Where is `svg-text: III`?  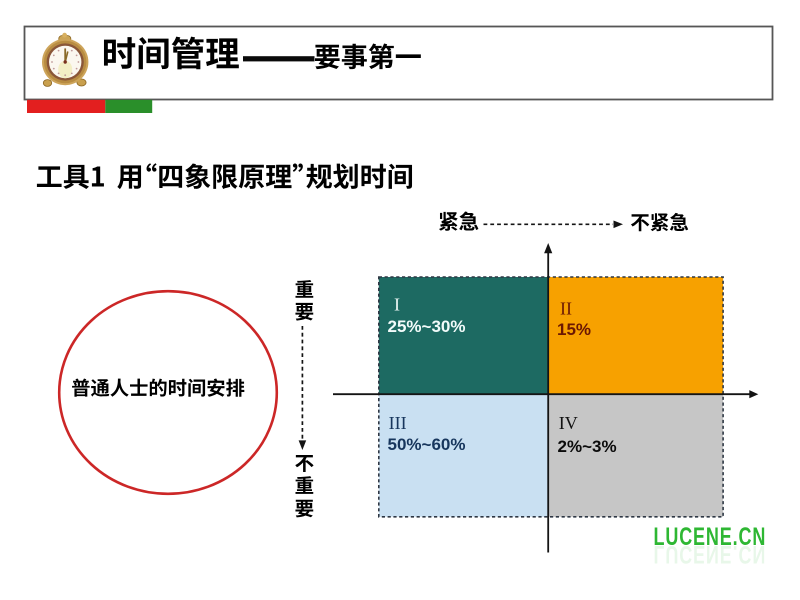
svg-text: III is located at coordinates (398, 423).